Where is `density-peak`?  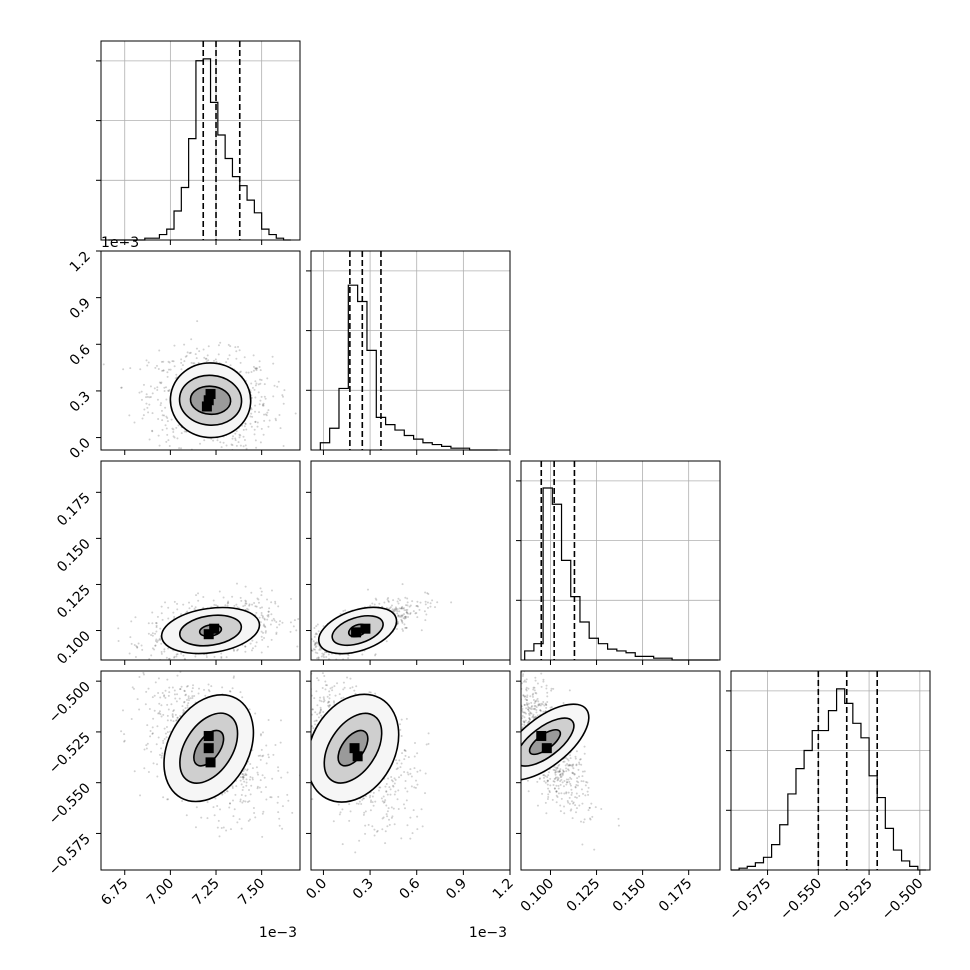
density-peak is located at coordinates (208, 748).